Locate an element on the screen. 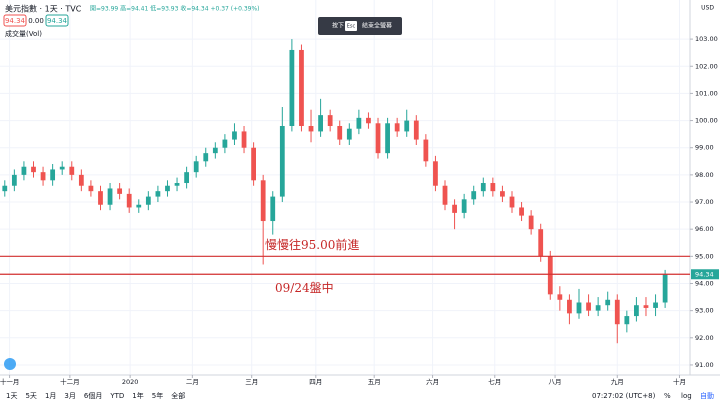 Image resolution: width=720 pixels, height=405 pixels. x-tick-label: 十二月 is located at coordinates (70, 381).